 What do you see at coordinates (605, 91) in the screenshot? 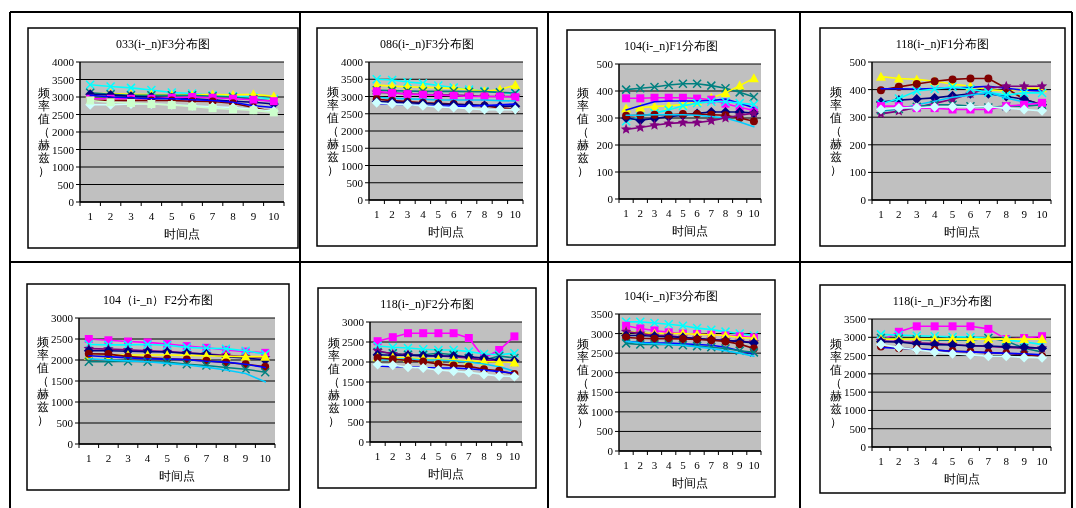
I see `y-tick-label: 400` at bounding box center [605, 91].